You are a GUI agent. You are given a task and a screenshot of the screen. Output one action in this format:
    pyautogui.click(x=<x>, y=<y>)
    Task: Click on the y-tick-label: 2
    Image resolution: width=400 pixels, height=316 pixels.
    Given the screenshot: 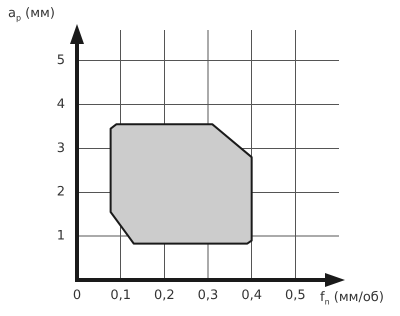 What is the action you would take?
    pyautogui.click(x=60, y=192)
    